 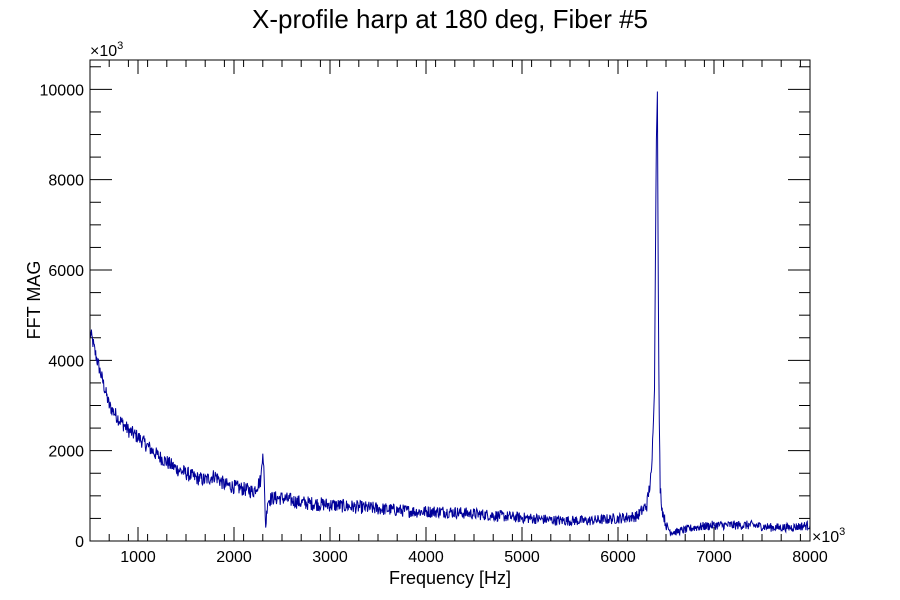 What do you see at coordinates (79, 542) in the screenshot?
I see `y-tick-label: 0` at bounding box center [79, 542].